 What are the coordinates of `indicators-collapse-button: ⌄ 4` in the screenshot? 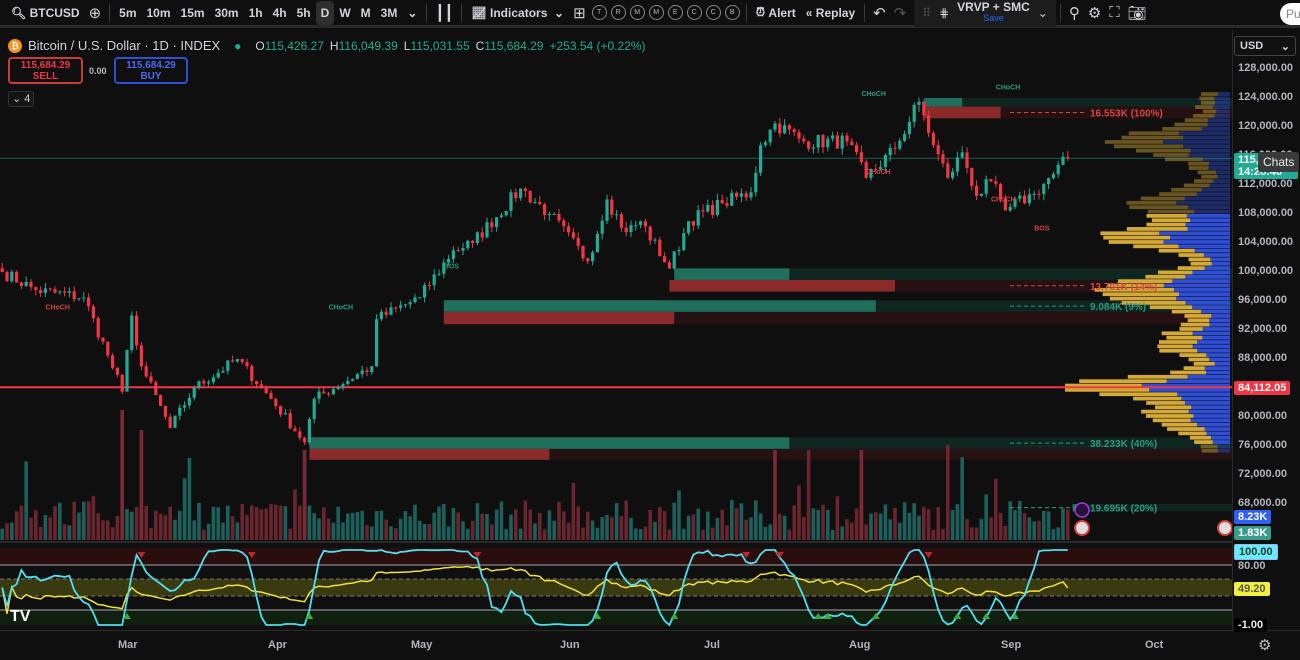 It's located at (21, 99).